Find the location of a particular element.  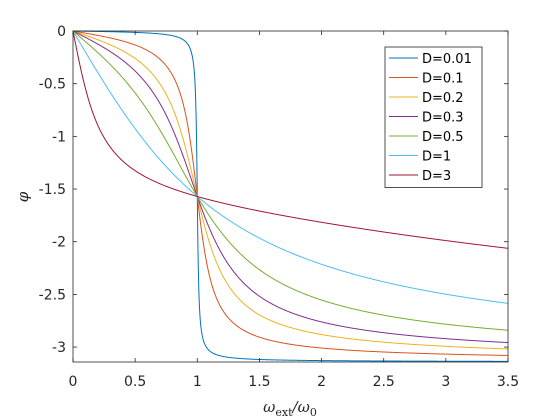

x-axis-label-sub-ext: ext is located at coordinates (284, 412).